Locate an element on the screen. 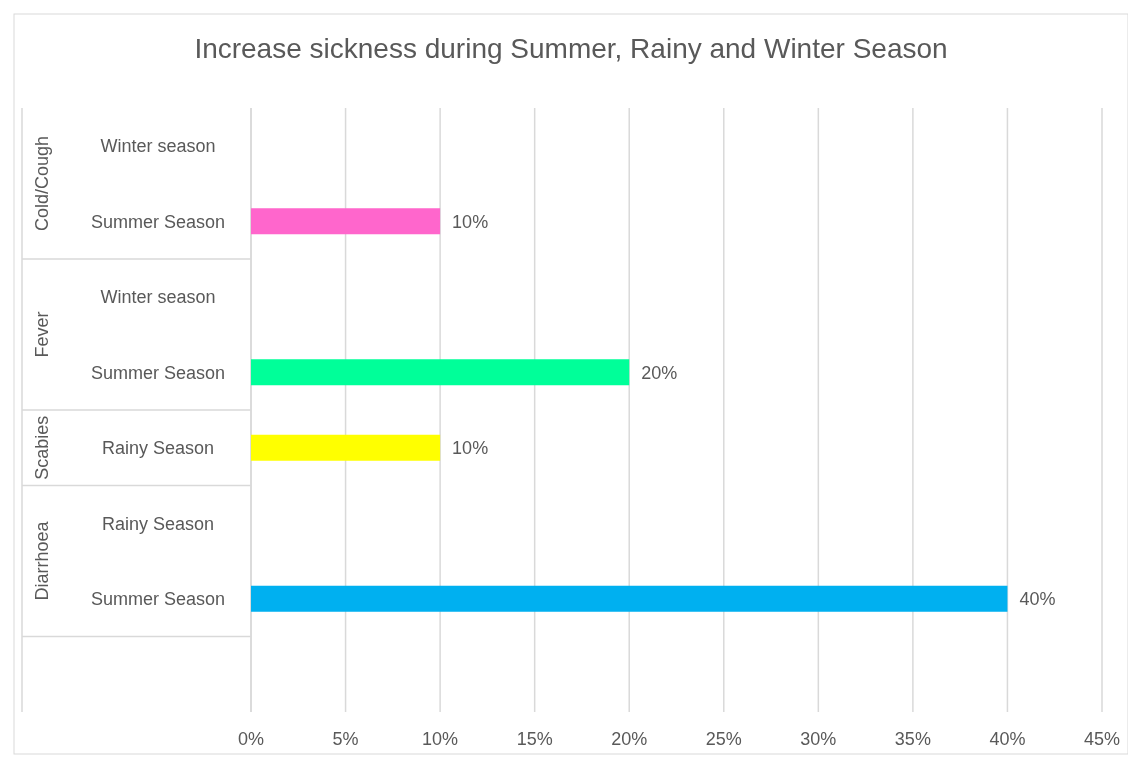  data-label: 40% is located at coordinates (1037, 599).